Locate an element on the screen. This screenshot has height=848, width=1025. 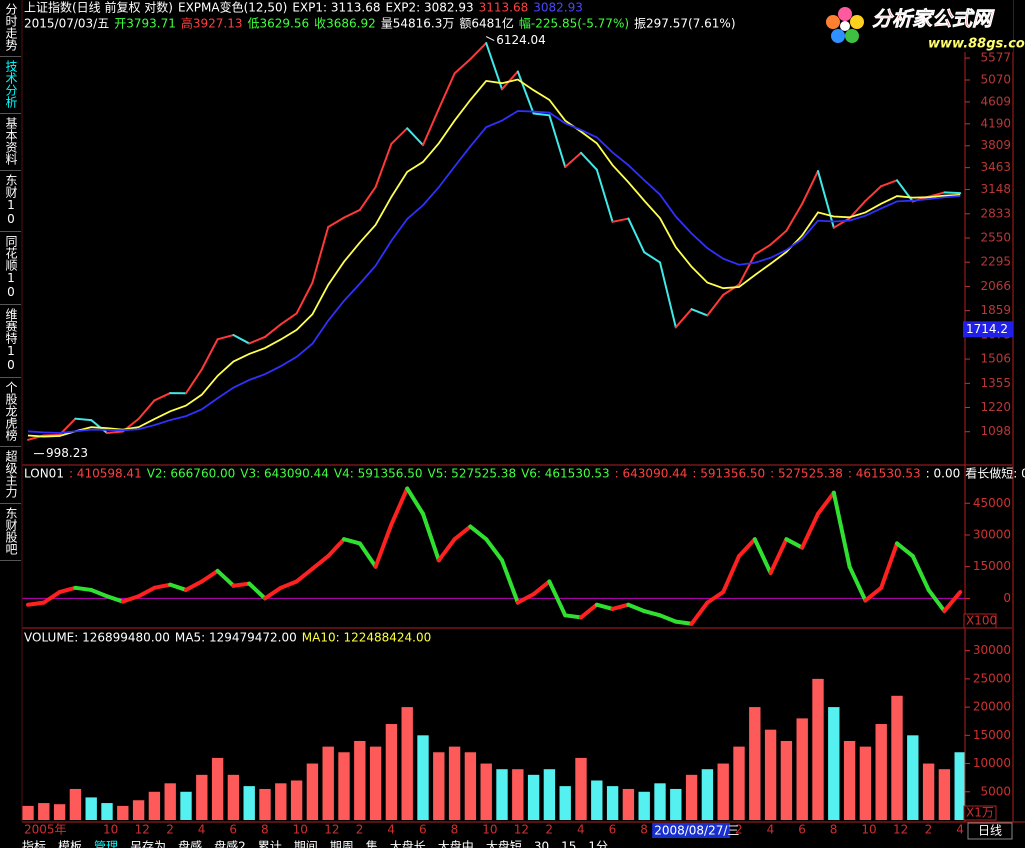
sidebar-tab: 东财股吧 is located at coordinates (10, 532).